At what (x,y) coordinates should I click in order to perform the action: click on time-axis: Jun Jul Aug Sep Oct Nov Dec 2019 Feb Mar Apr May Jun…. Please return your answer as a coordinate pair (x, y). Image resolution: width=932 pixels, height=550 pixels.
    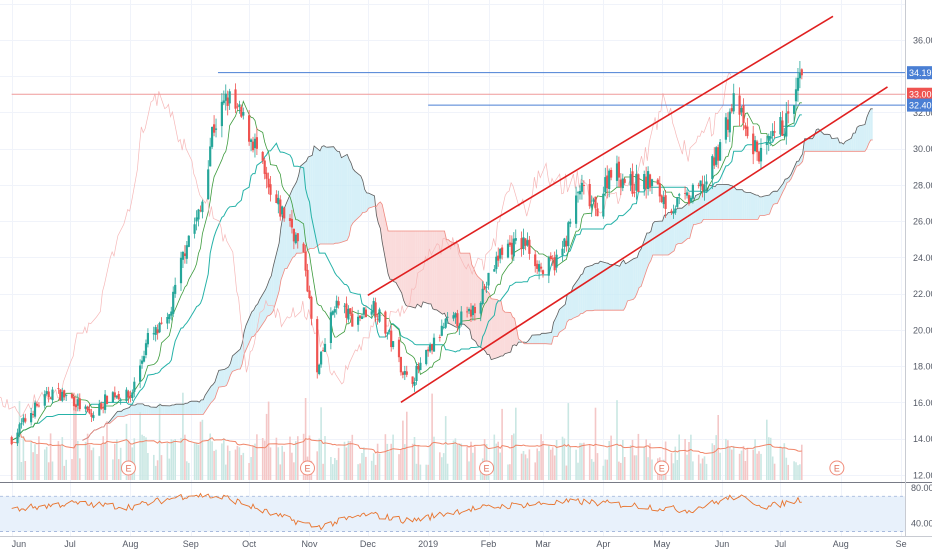
    Looking at the image, I should click on (459, 544).